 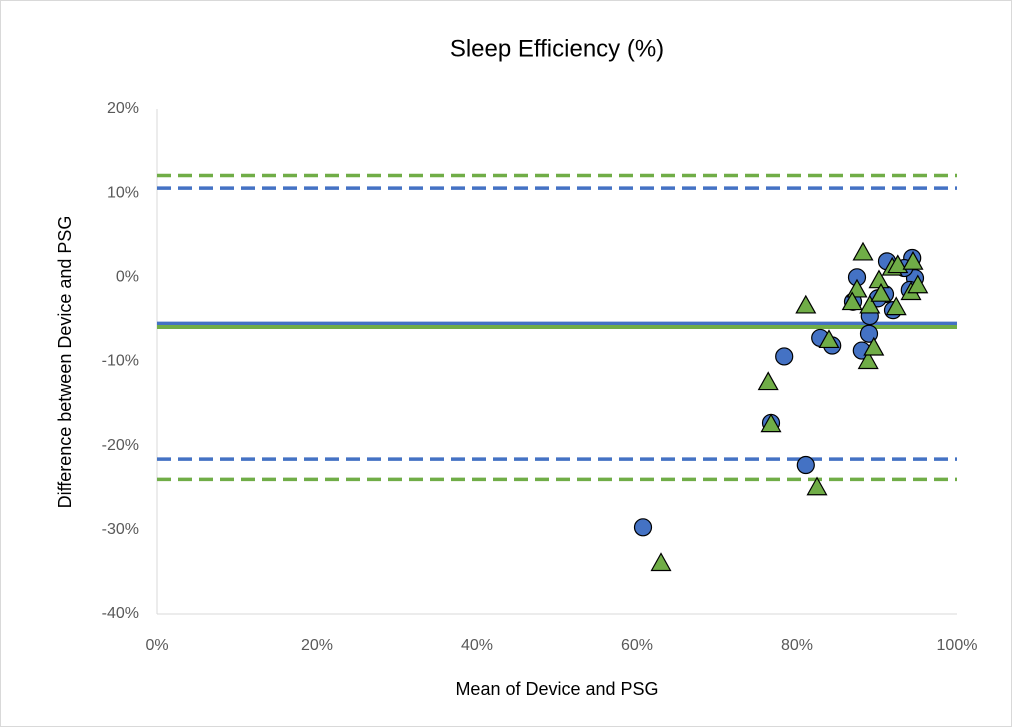 What do you see at coordinates (317, 645) in the screenshot?
I see `x-tick-label: 20%` at bounding box center [317, 645].